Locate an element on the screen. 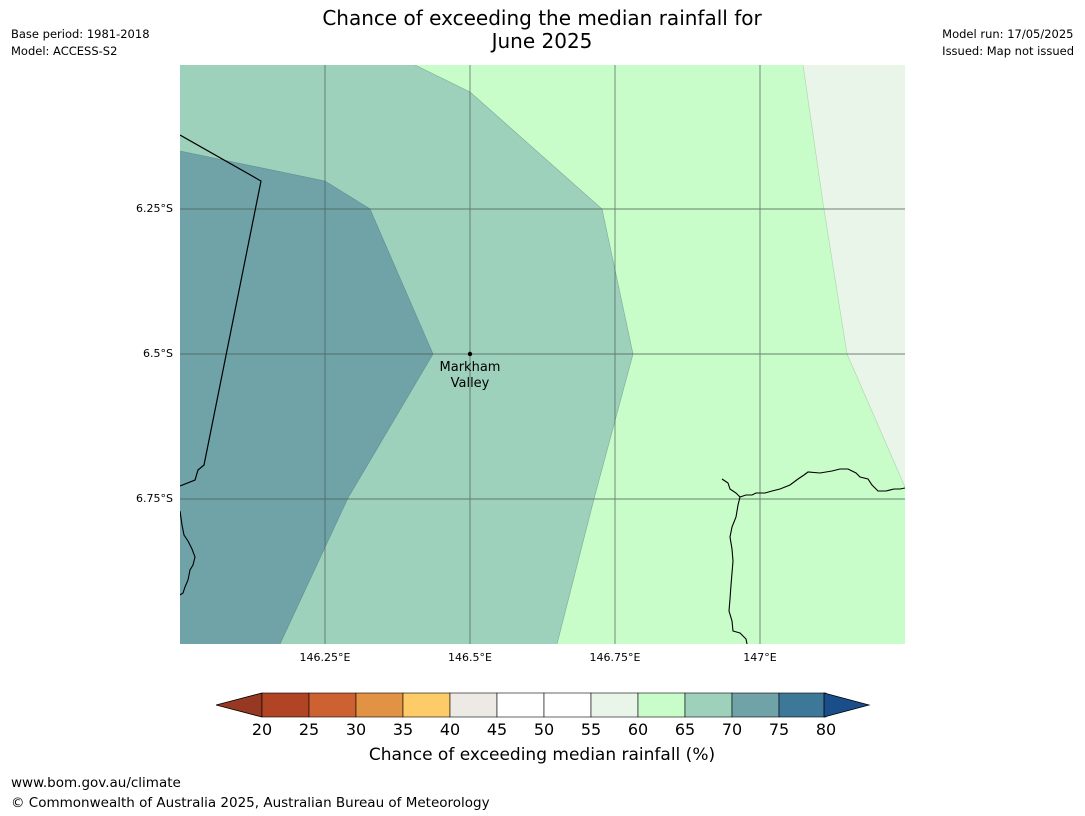  lat-label-6-25: 6.25°S is located at coordinates (154, 208).